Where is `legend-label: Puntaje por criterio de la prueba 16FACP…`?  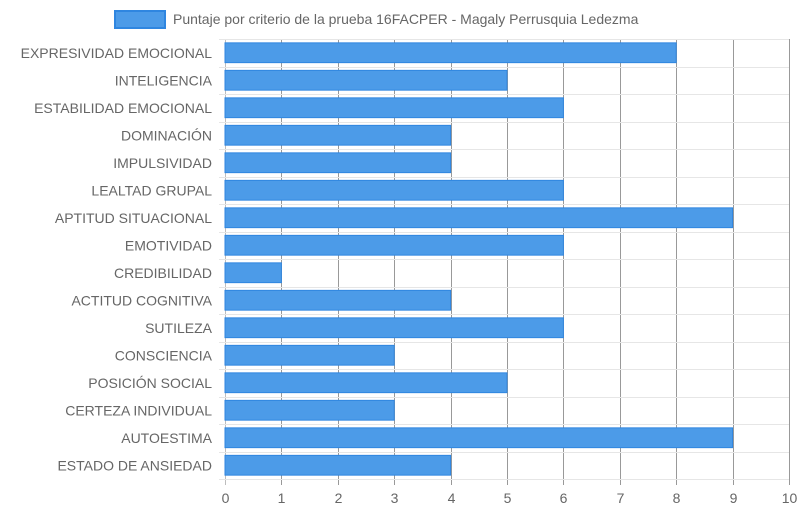 legend-label: Puntaje por criterio de la prueba 16FACP… is located at coordinates (406, 19).